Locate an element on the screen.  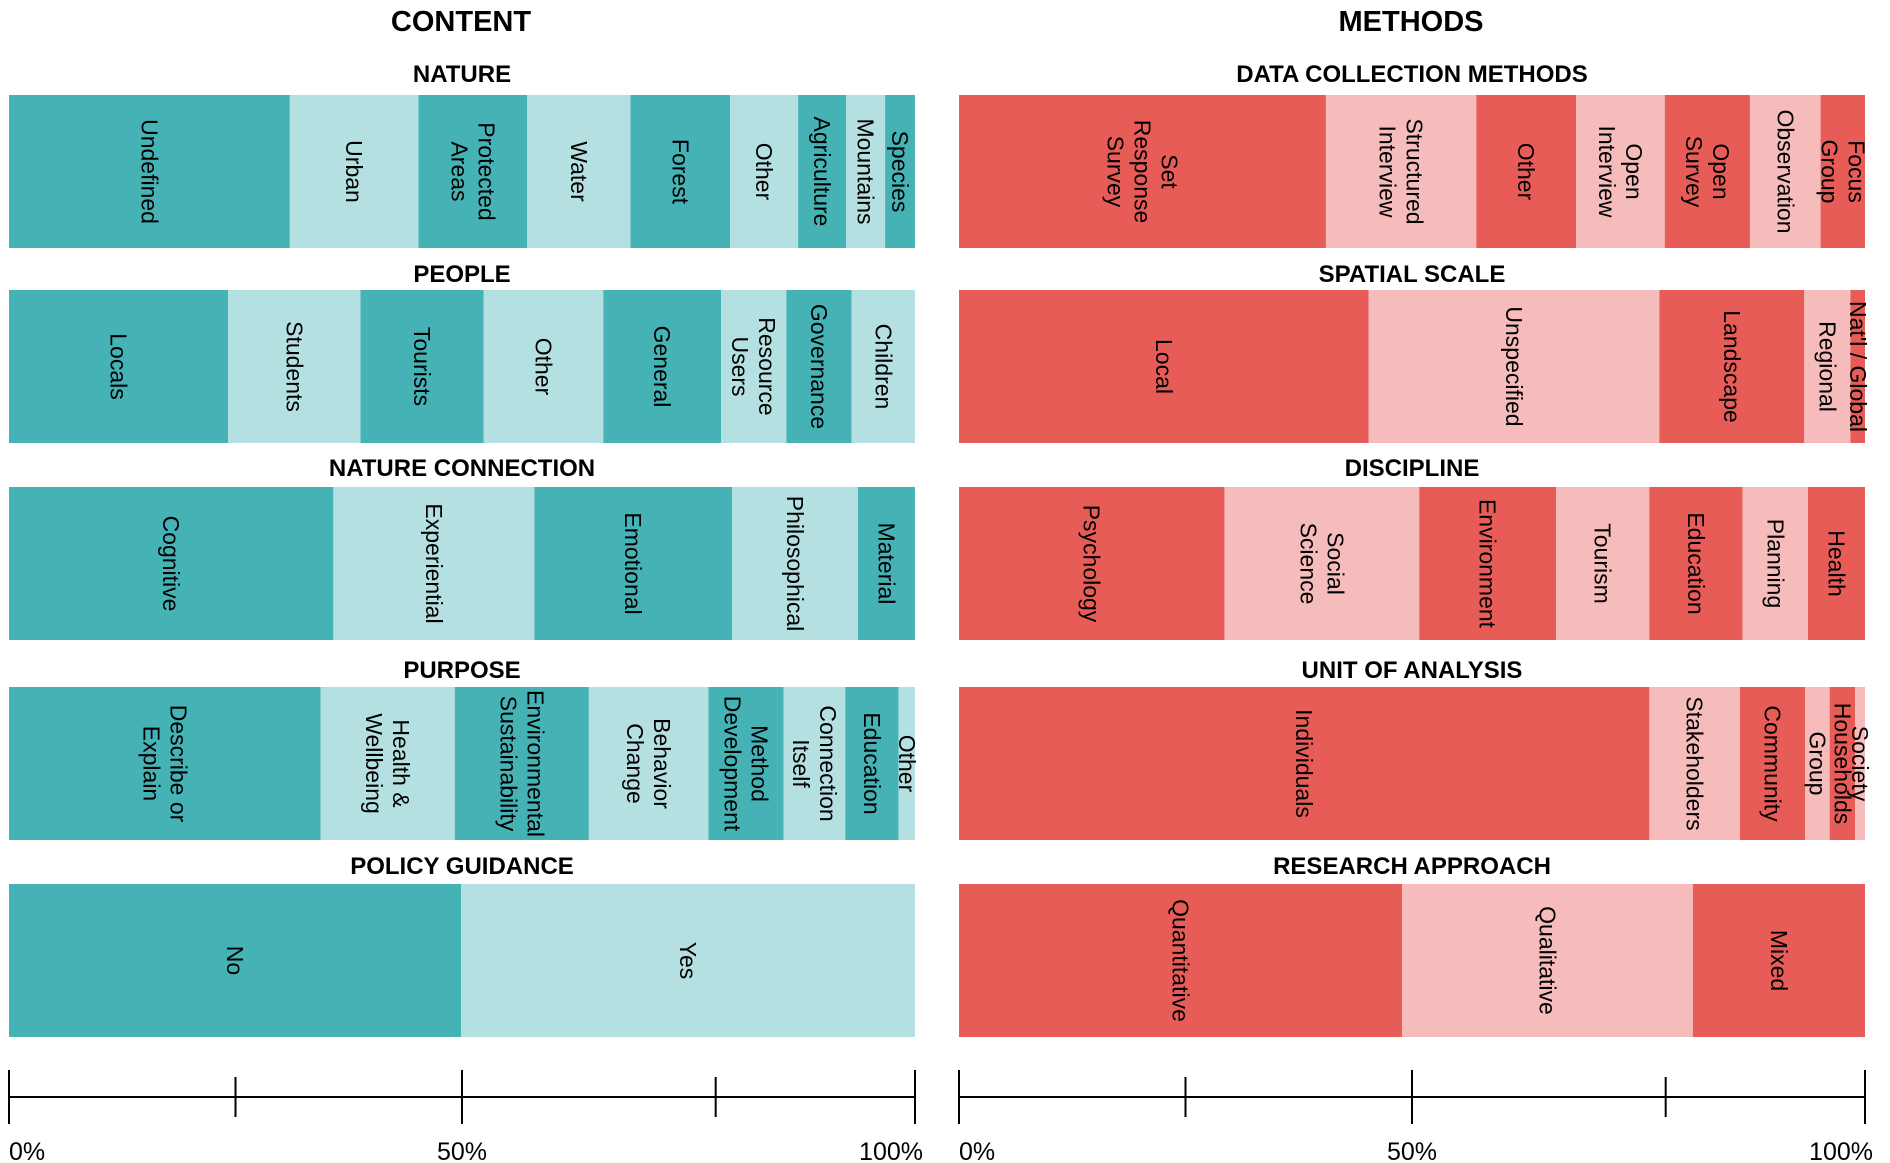
bar-segment-planning is located at coordinates (1775, 563).